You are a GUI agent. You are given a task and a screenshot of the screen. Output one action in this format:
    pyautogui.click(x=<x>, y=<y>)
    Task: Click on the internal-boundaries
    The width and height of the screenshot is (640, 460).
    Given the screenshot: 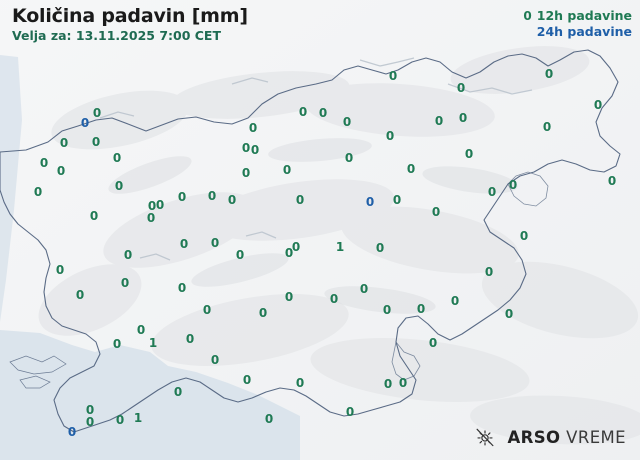 What is the action you would take?
    pyautogui.click(x=470, y=276)
    